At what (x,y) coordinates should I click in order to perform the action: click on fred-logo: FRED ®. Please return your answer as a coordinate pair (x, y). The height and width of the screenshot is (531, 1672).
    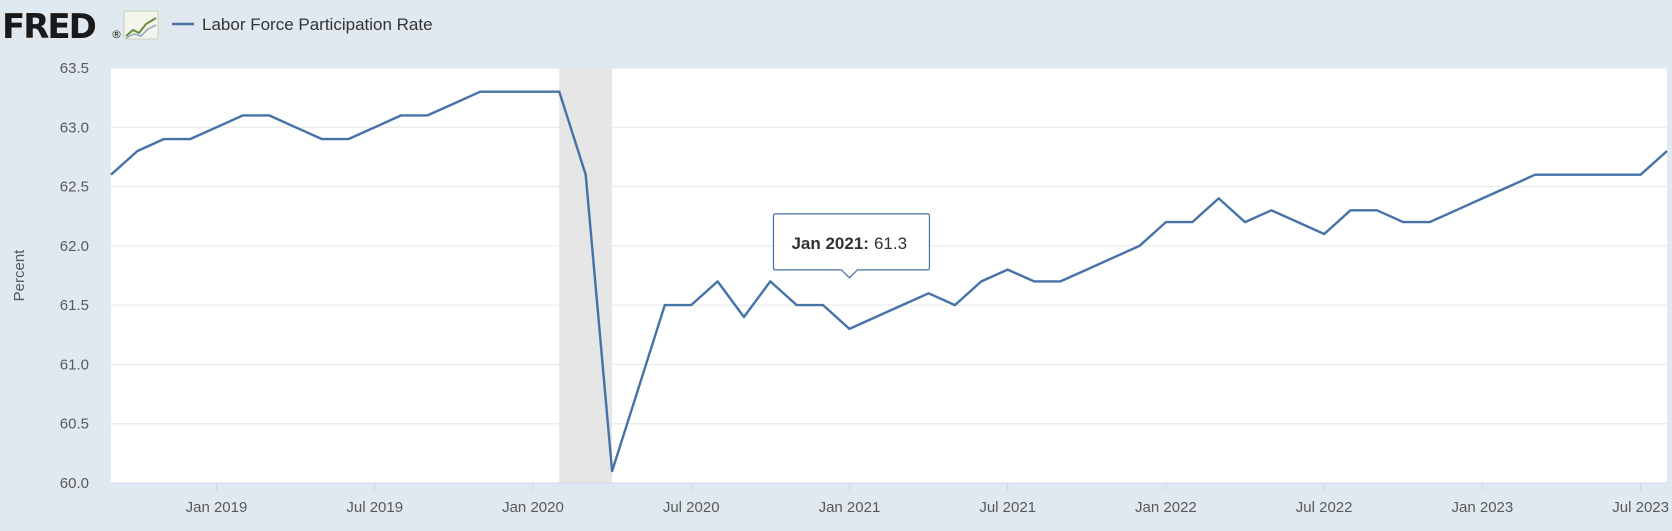
    Looking at the image, I should click on (80, 27).